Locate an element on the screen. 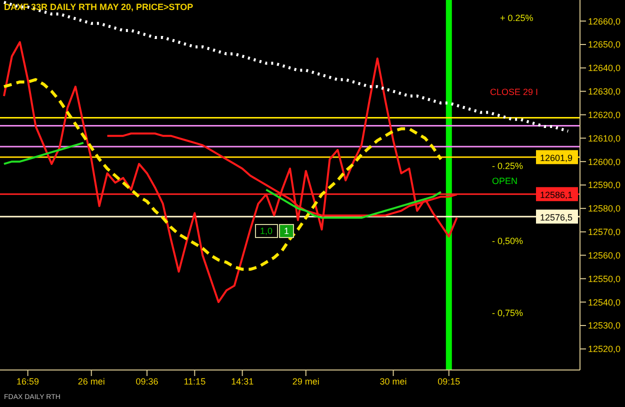 Image resolution: width=625 pixels, height=407 pixels. annotation: - 0,50% is located at coordinates (508, 241).